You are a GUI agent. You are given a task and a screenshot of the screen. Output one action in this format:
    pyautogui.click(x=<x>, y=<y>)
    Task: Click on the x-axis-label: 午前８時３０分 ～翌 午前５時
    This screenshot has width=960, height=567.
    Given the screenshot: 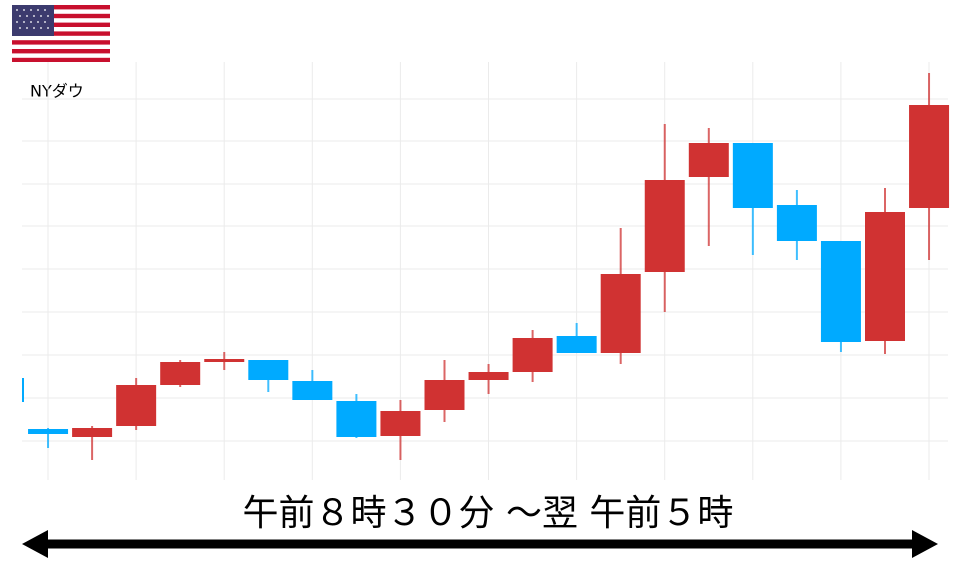 What is the action you would take?
    pyautogui.click(x=488, y=513)
    